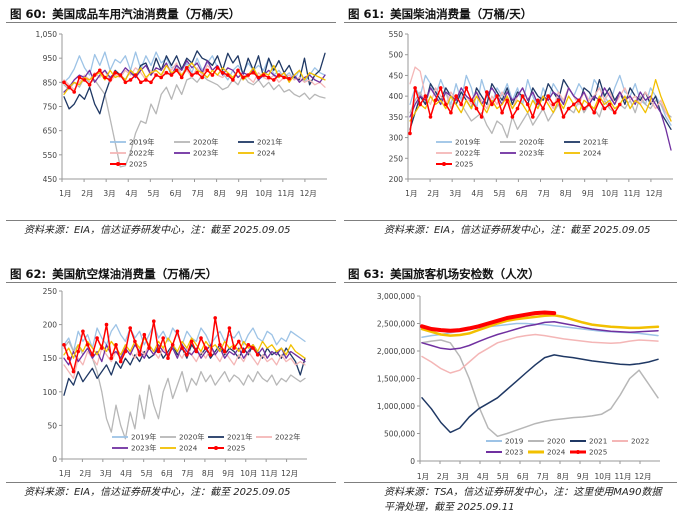  I want to click on x-tick-label: 10月, so click(248, 473).